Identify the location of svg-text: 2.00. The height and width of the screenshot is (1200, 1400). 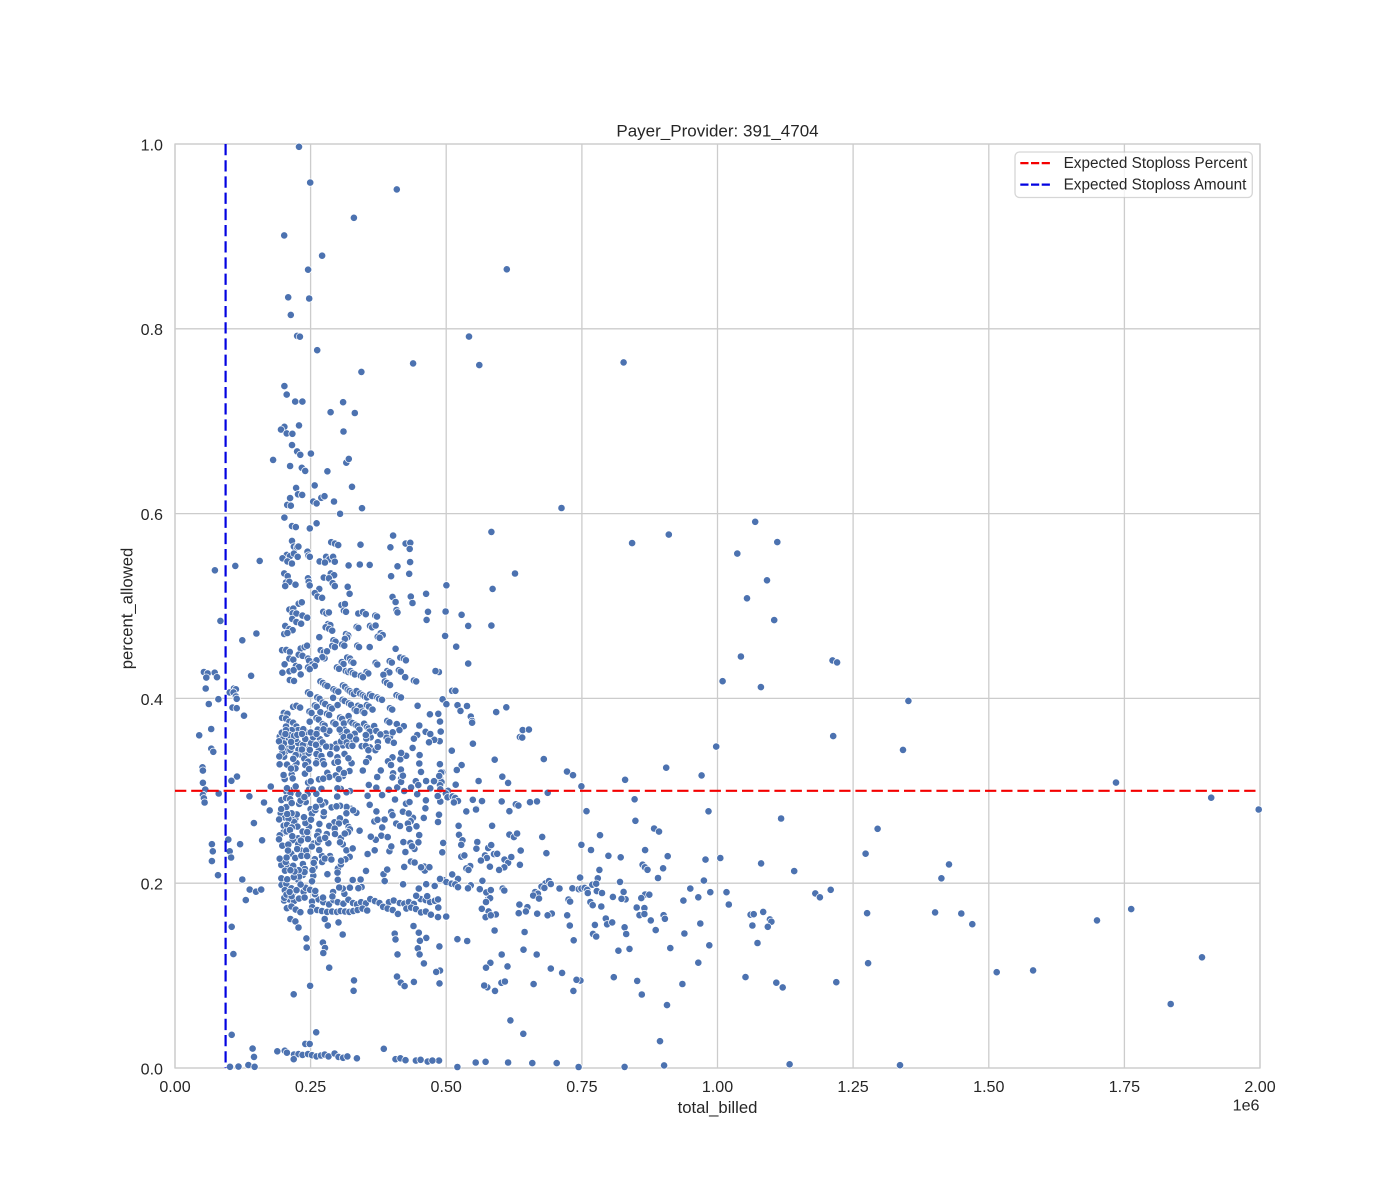
(1259, 1087).